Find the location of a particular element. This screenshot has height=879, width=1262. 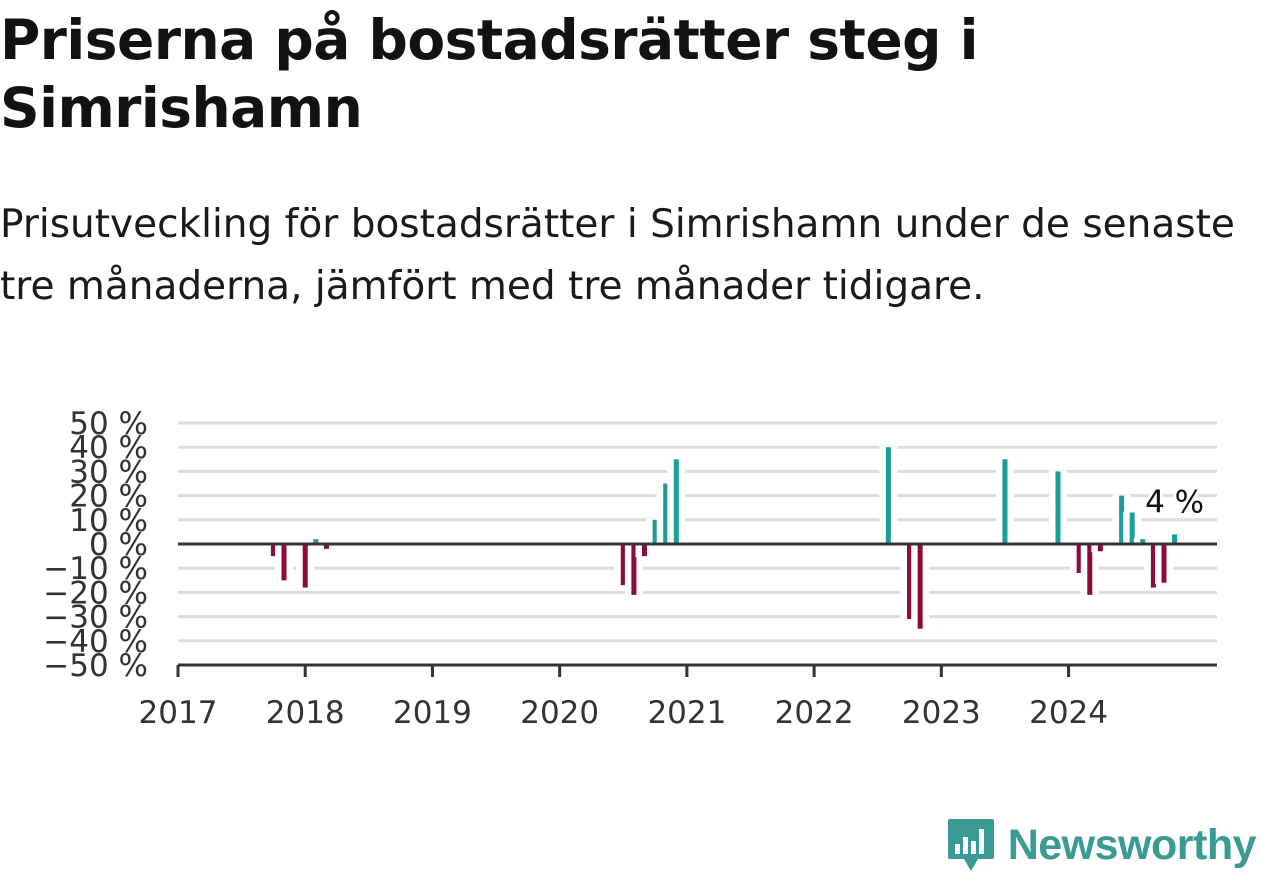

y-tick-label: 40 % is located at coordinates (108, 448).